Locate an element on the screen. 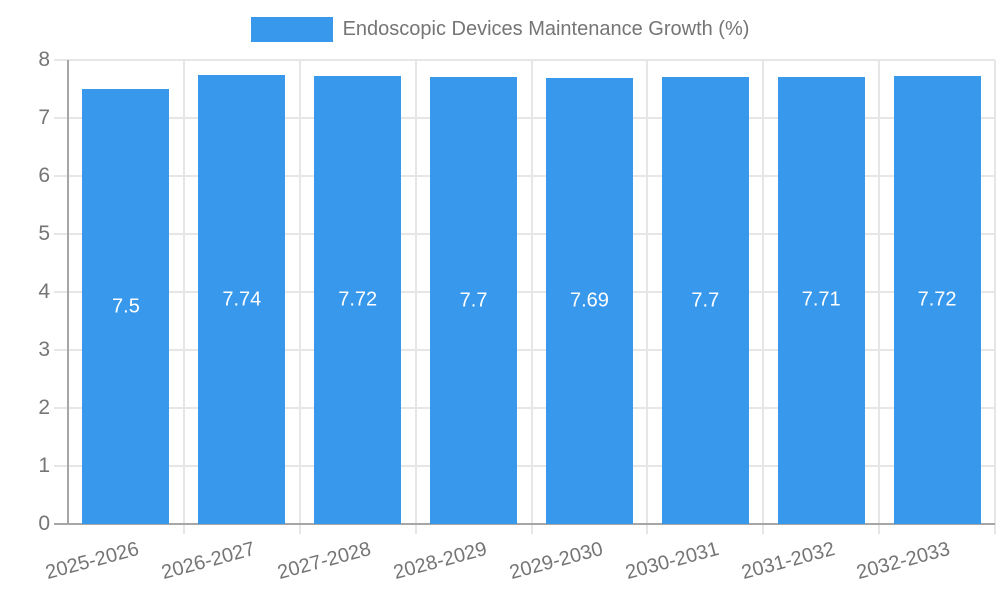  x-axis-tick-label: 2027-2028 is located at coordinates (324, 561).